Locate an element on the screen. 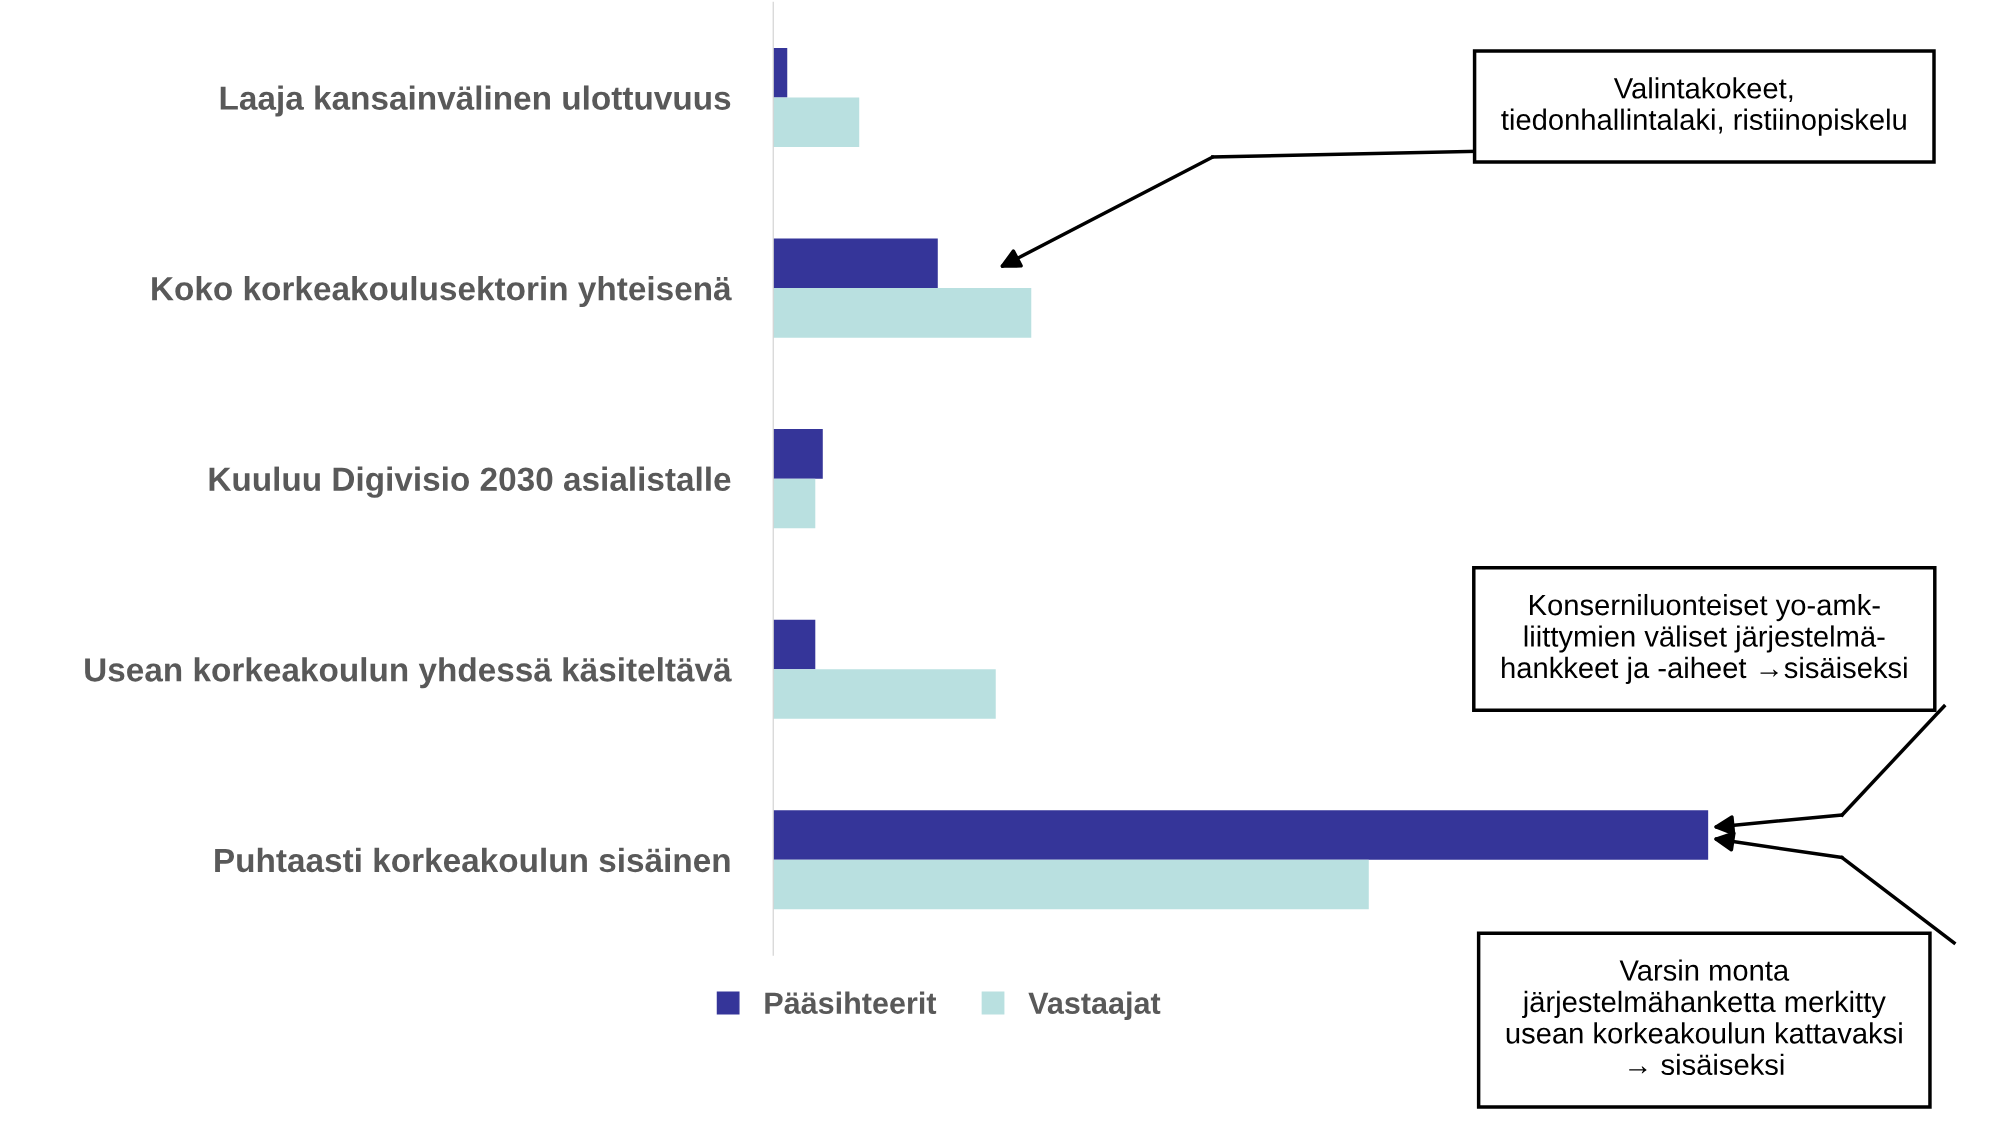 The image size is (1998, 1121). legend-label: Pääsihteerit is located at coordinates (851, 1002).